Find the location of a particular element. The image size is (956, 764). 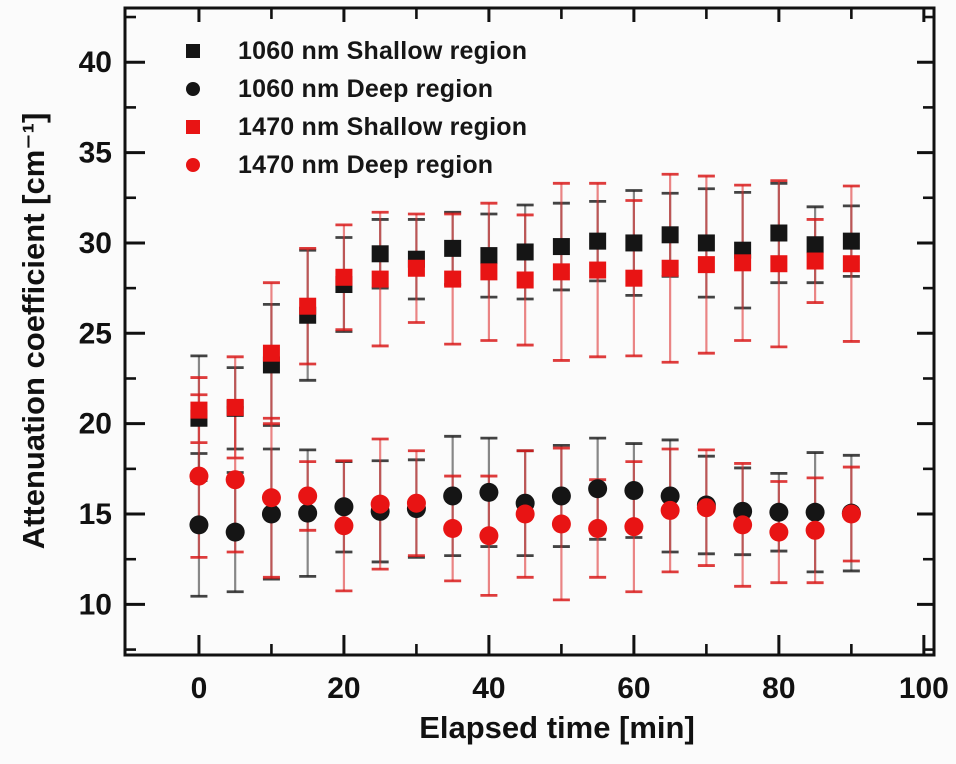

legend-label-1470-shallow: 1470 nm Shallow region is located at coordinates (383, 126).